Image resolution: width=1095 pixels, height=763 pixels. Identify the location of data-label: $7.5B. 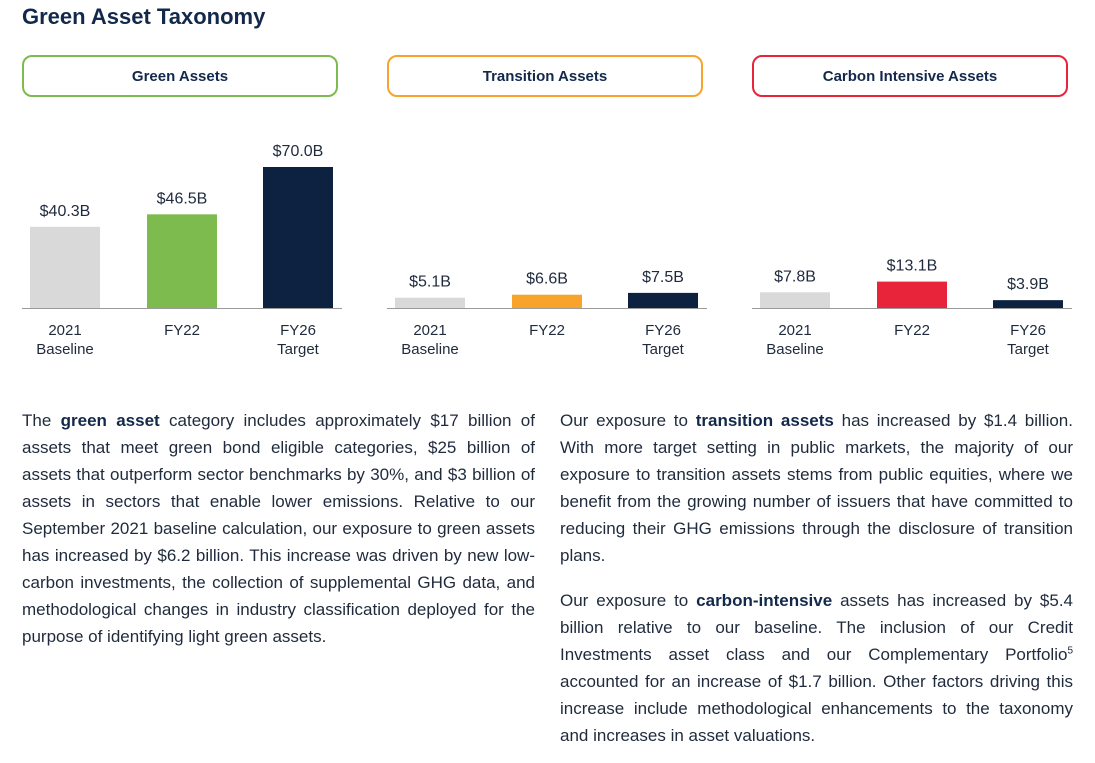
(663, 277).